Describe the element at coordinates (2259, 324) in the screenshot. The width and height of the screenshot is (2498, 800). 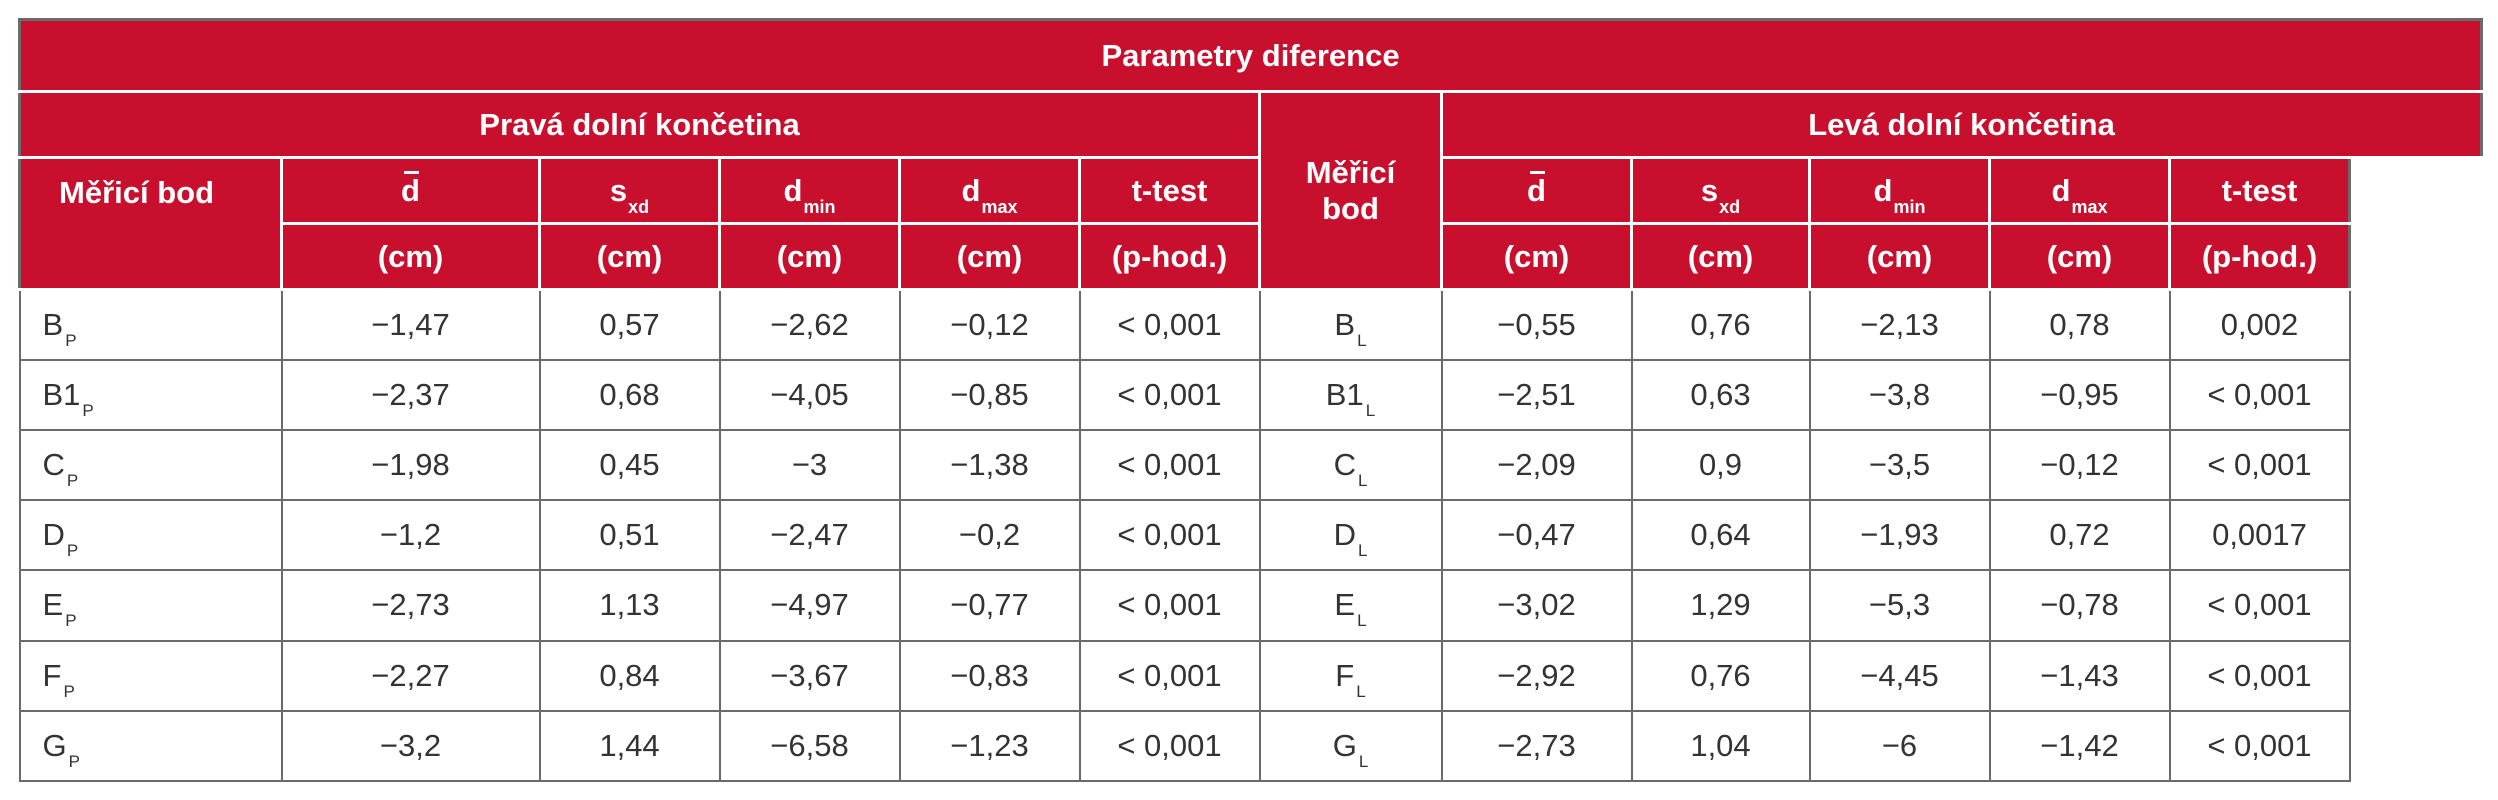
I see `cell-ttest-left: 0,002` at that location.